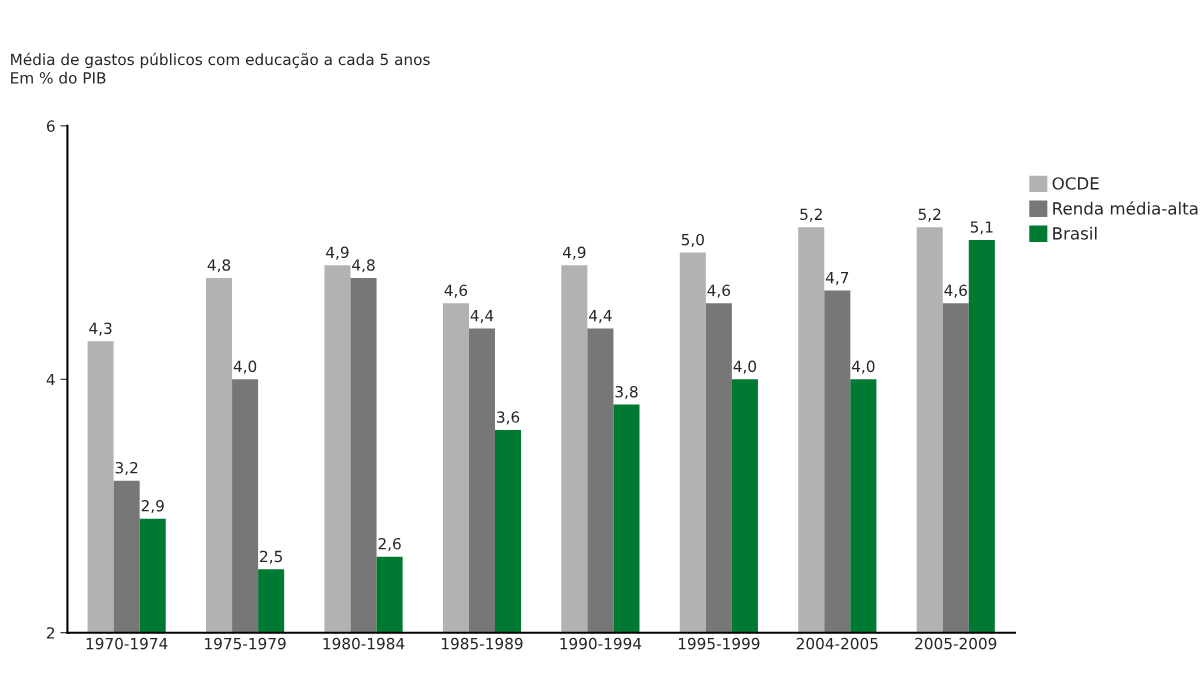 The width and height of the screenshot is (1204, 684). I want to click on data-label: 3,2, so click(126, 468).